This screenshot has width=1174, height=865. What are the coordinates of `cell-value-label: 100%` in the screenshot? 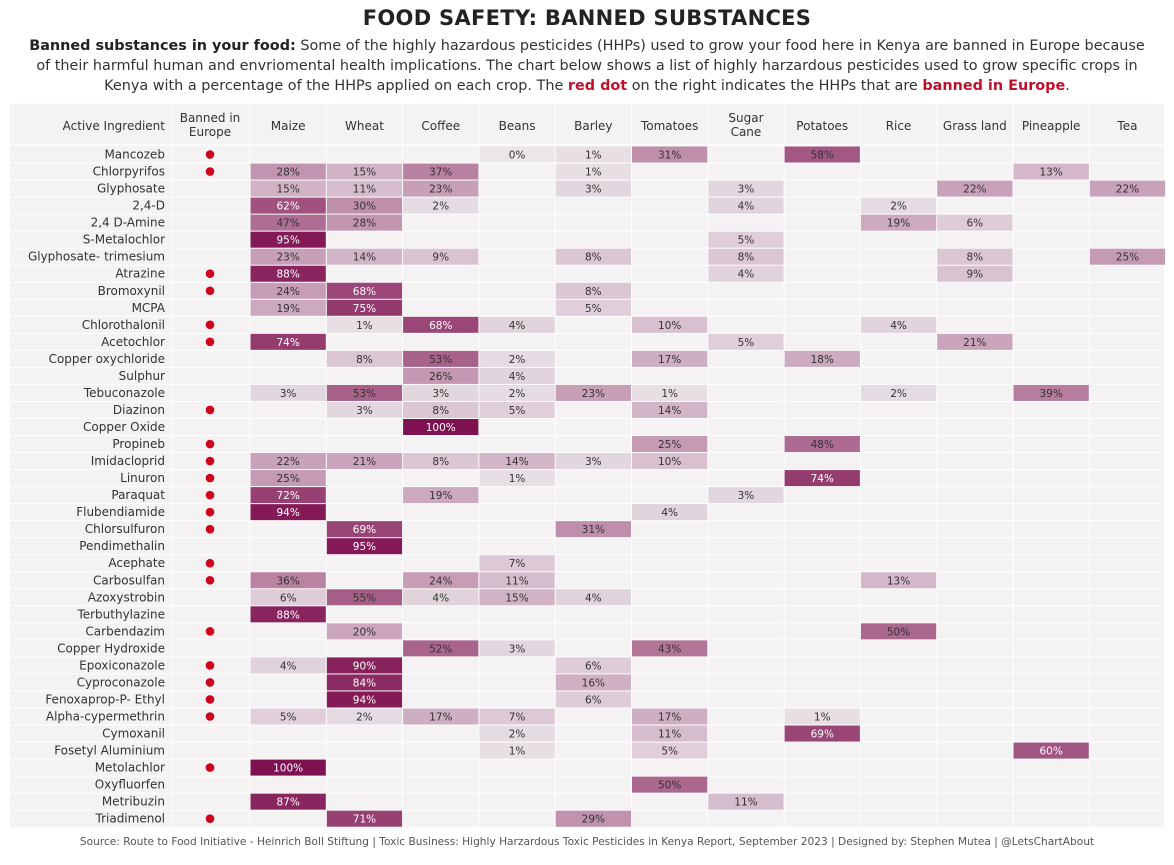 It's located at (288, 769).